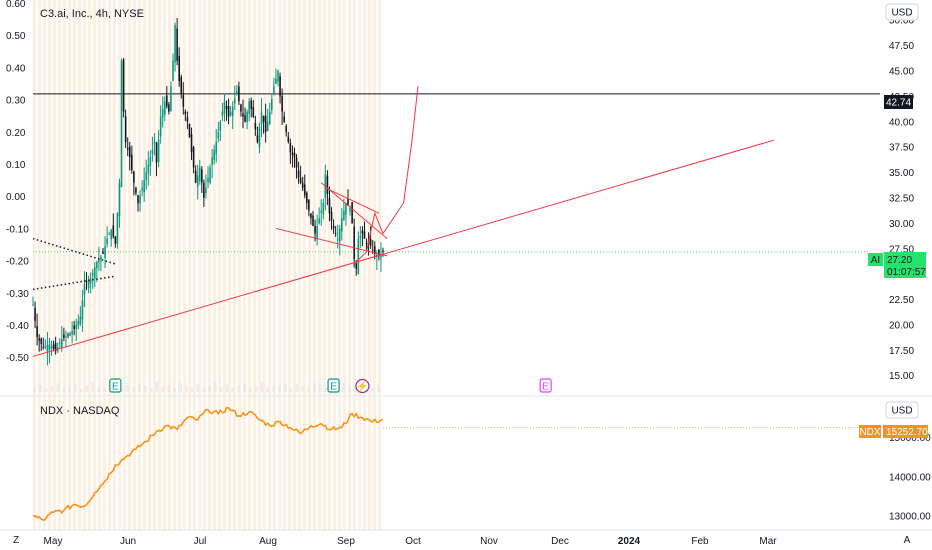  Describe the element at coordinates (545, 385) in the screenshot. I see `event-marker-earnings-future: E` at that location.